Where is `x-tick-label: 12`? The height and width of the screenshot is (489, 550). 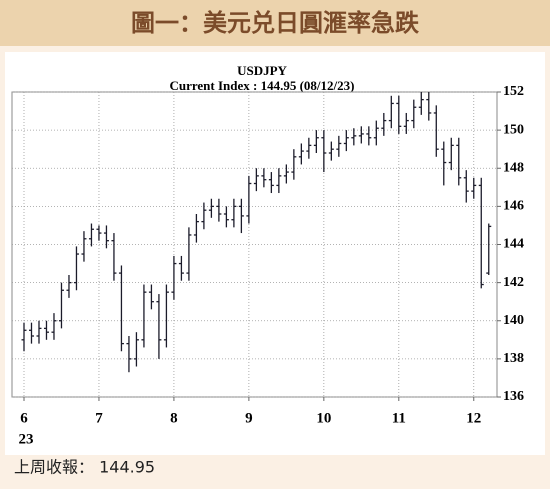 x-tick-label: 12 is located at coordinates (473, 418).